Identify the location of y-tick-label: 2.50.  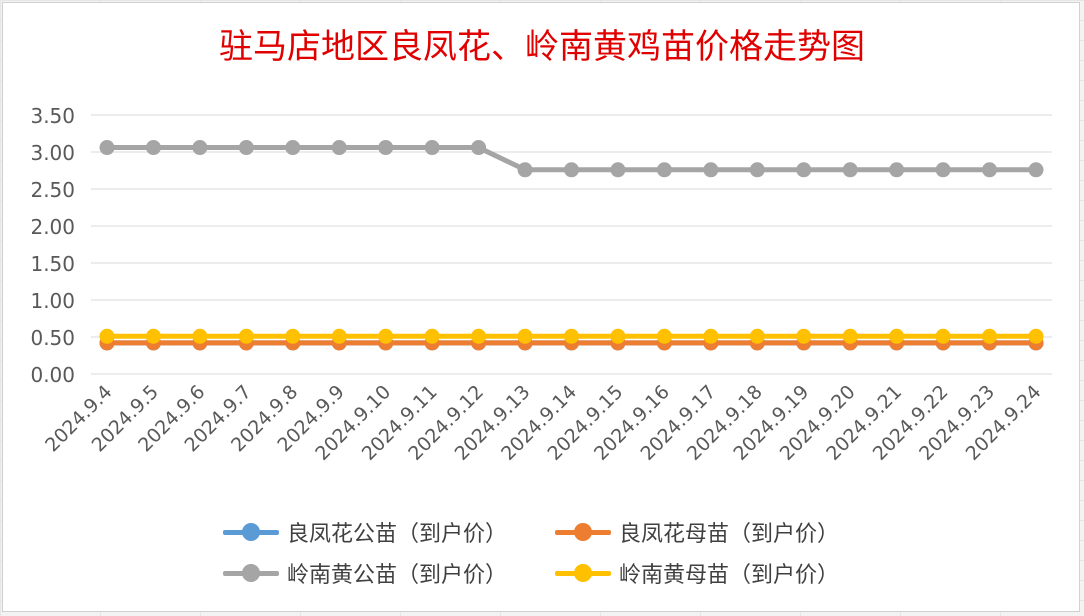
(52, 190).